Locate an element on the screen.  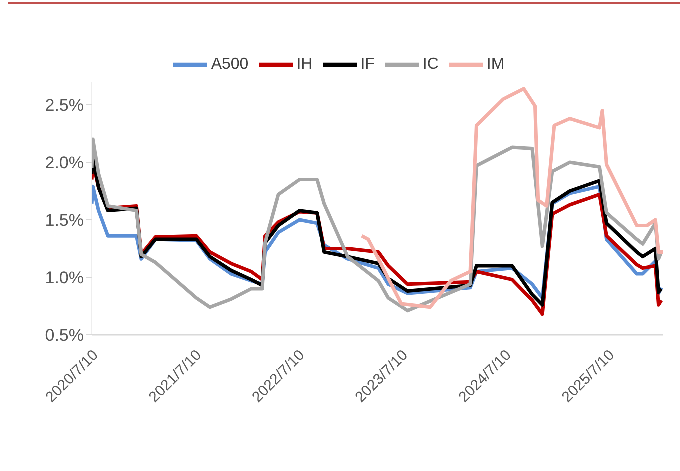
legend-label: IC is located at coordinates (430, 65).